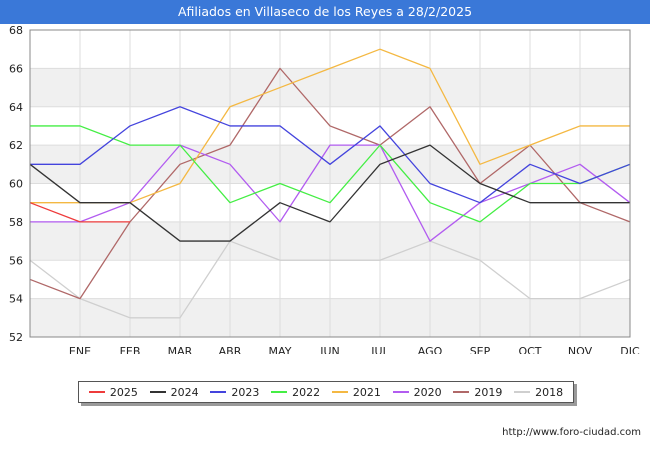  Describe the element at coordinates (16, 30) in the screenshot. I see `y-tick-label: 68` at that location.